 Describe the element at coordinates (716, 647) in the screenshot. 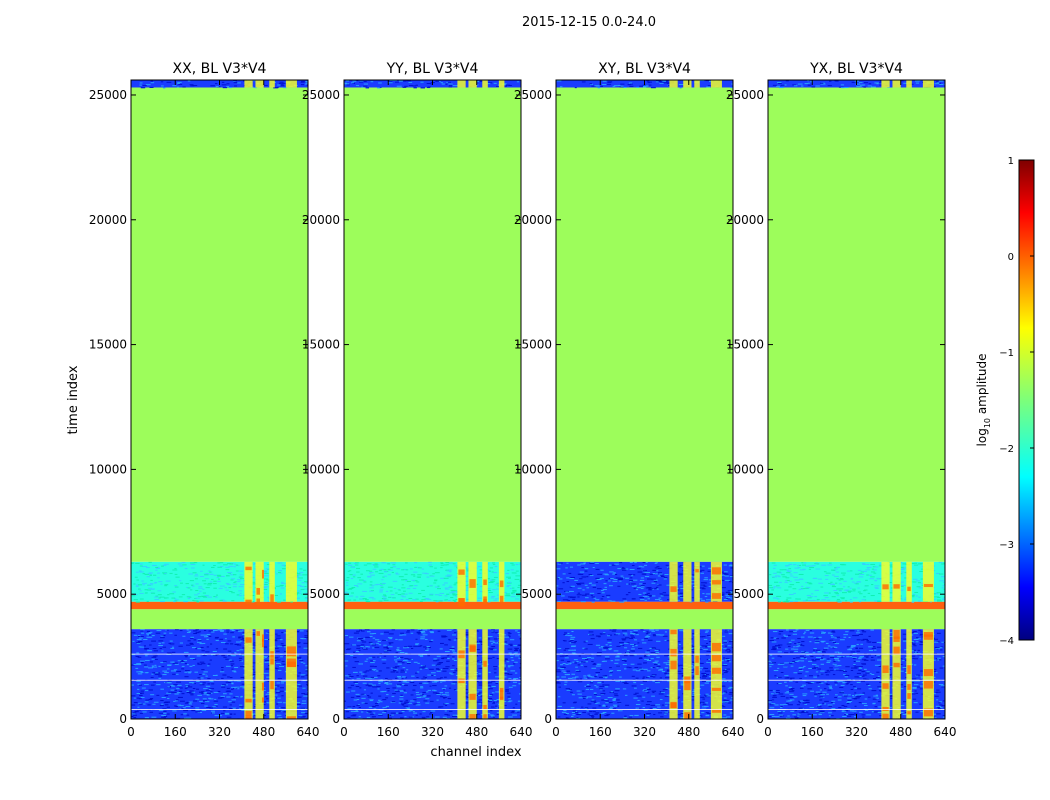

I see `heatmap-hot-spot` at that location.